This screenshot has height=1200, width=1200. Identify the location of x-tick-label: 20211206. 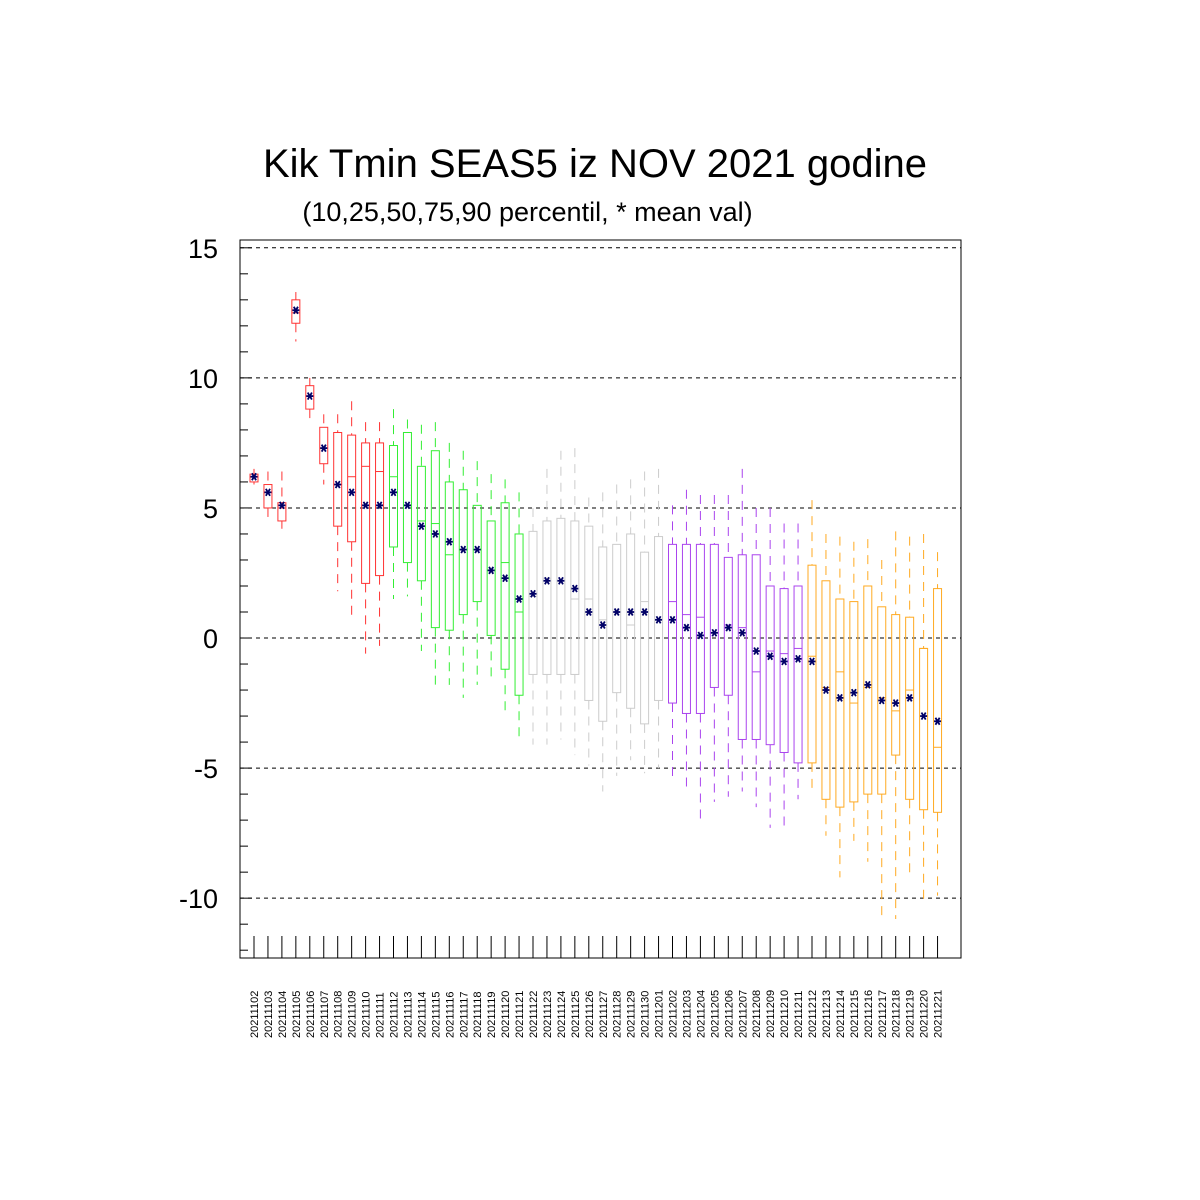
(729, 1014).